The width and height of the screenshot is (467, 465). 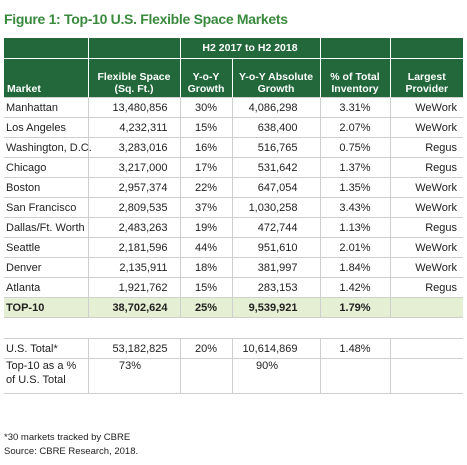 I want to click on row: Boston 2,957,374 22% 647,054 1.35% WeWork, so click(x=233, y=187).